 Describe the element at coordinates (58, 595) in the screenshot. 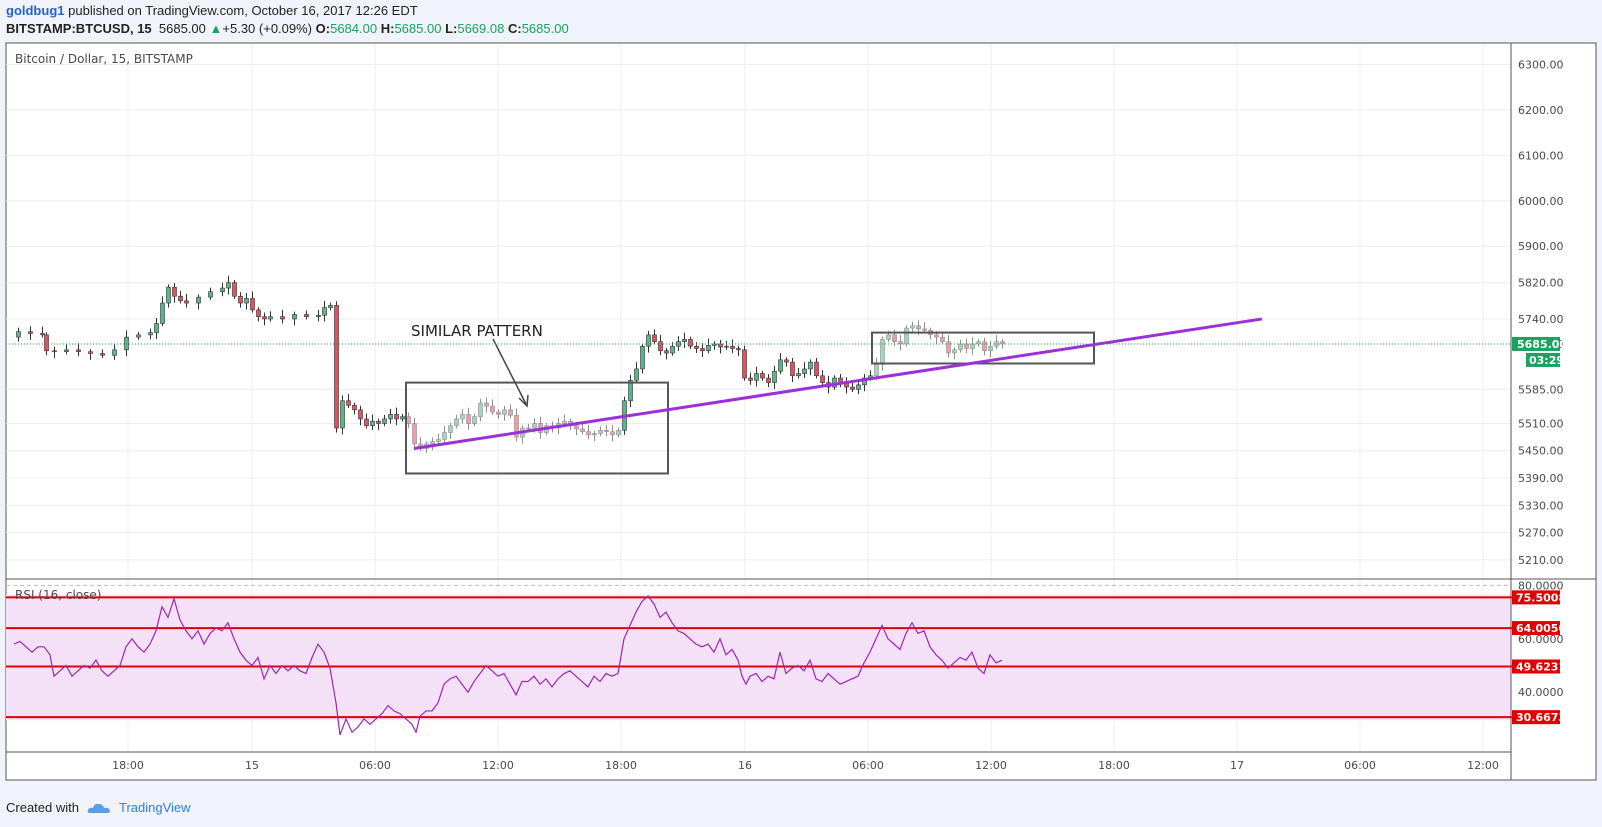

I see `rsi-legend: RSI (16, close)` at that location.